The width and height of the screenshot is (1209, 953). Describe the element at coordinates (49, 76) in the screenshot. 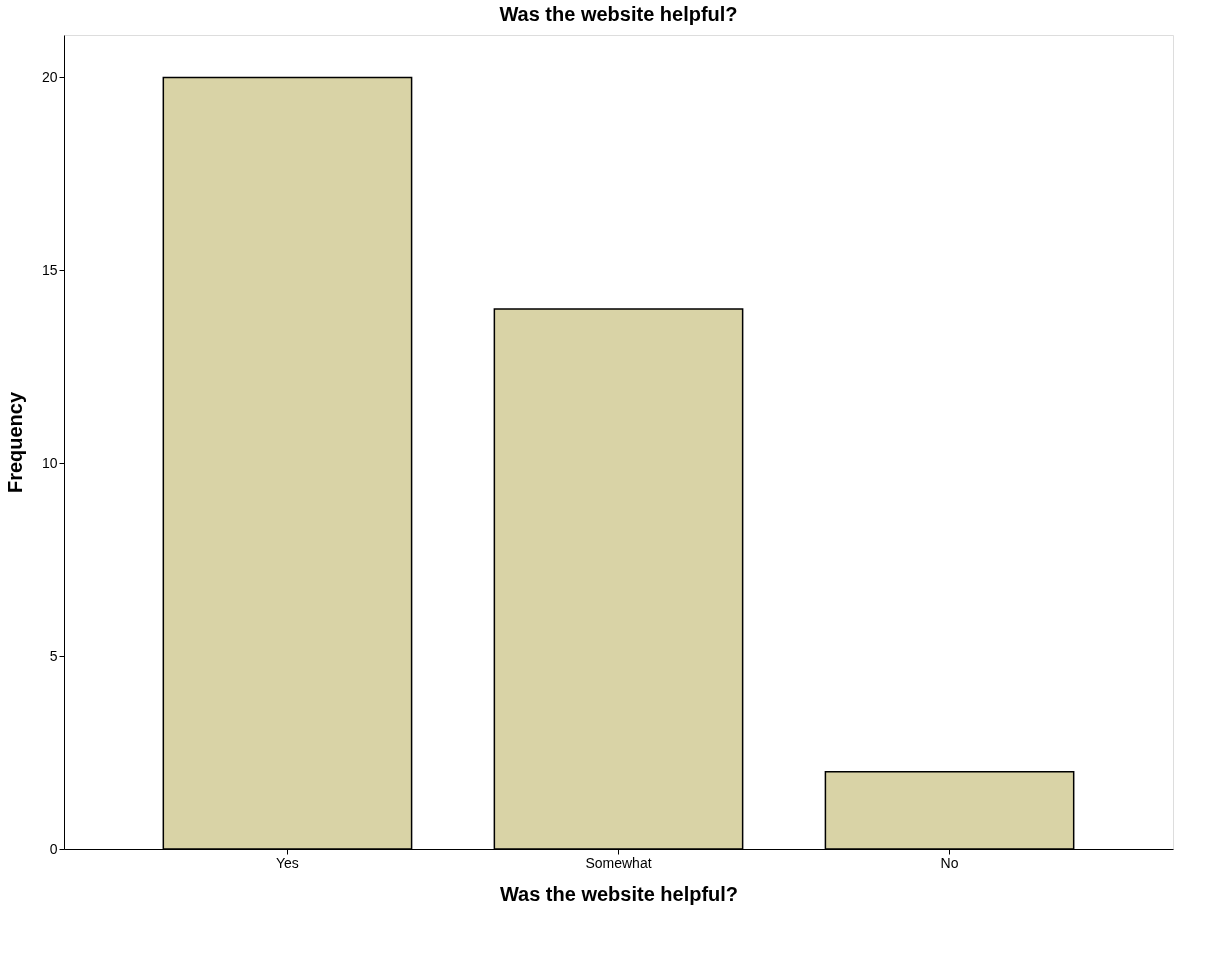

I see `y-tick-label: 20` at that location.